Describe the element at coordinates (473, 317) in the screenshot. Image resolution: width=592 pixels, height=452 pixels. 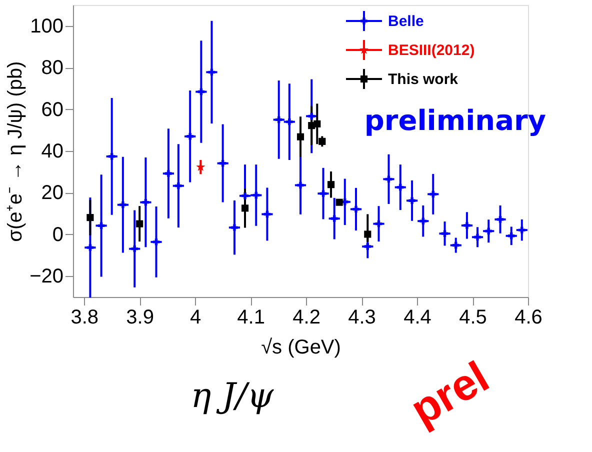
I see `x-tick-label: 4.5` at that location.